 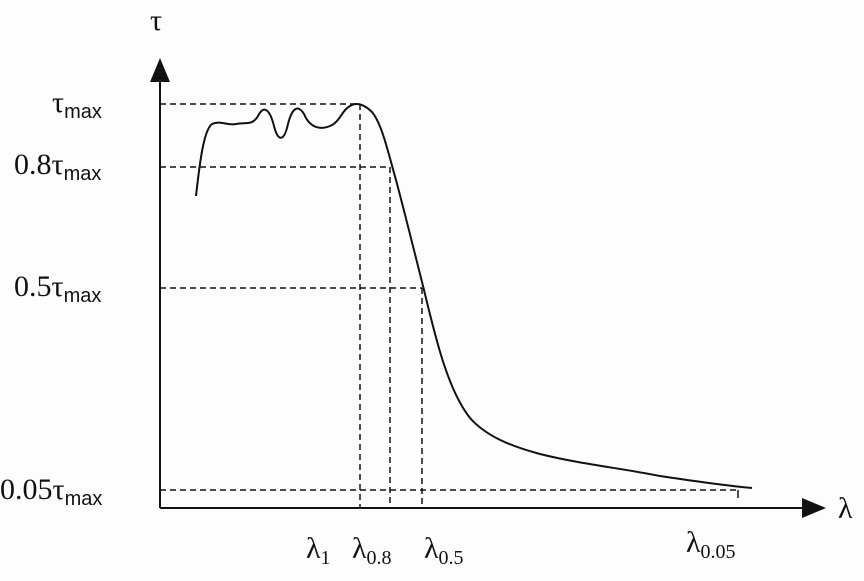 What do you see at coordinates (59, 489) in the screenshot?
I see `label-0-05-sym: τ` at bounding box center [59, 489].